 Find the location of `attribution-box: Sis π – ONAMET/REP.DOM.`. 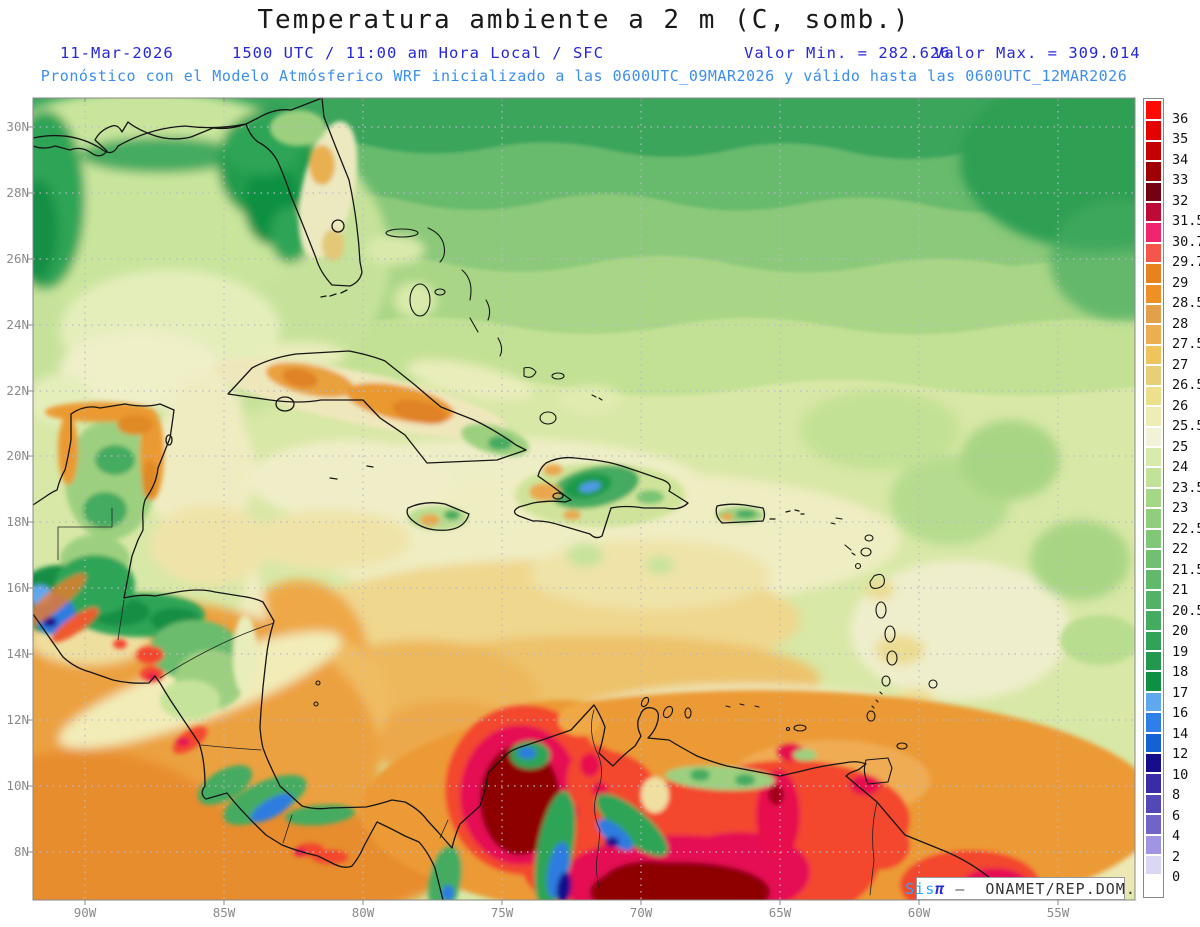

attribution-box: Sis π – ONAMET/REP.DOM. is located at coordinates (1020, 888).